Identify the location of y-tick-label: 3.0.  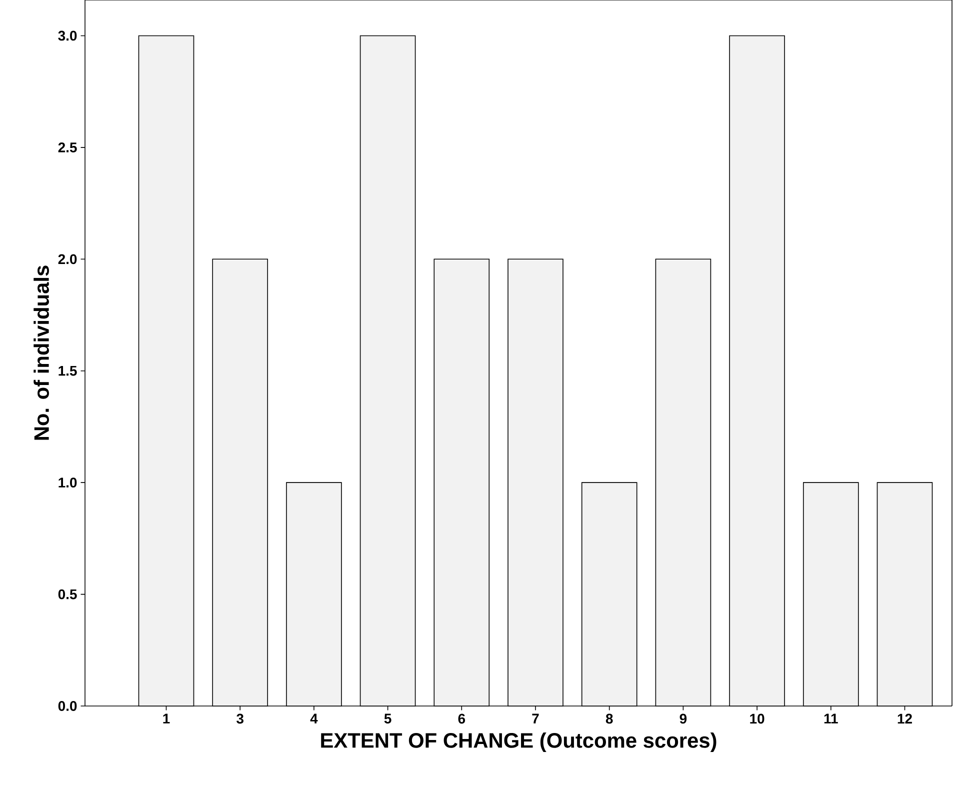
(67, 35).